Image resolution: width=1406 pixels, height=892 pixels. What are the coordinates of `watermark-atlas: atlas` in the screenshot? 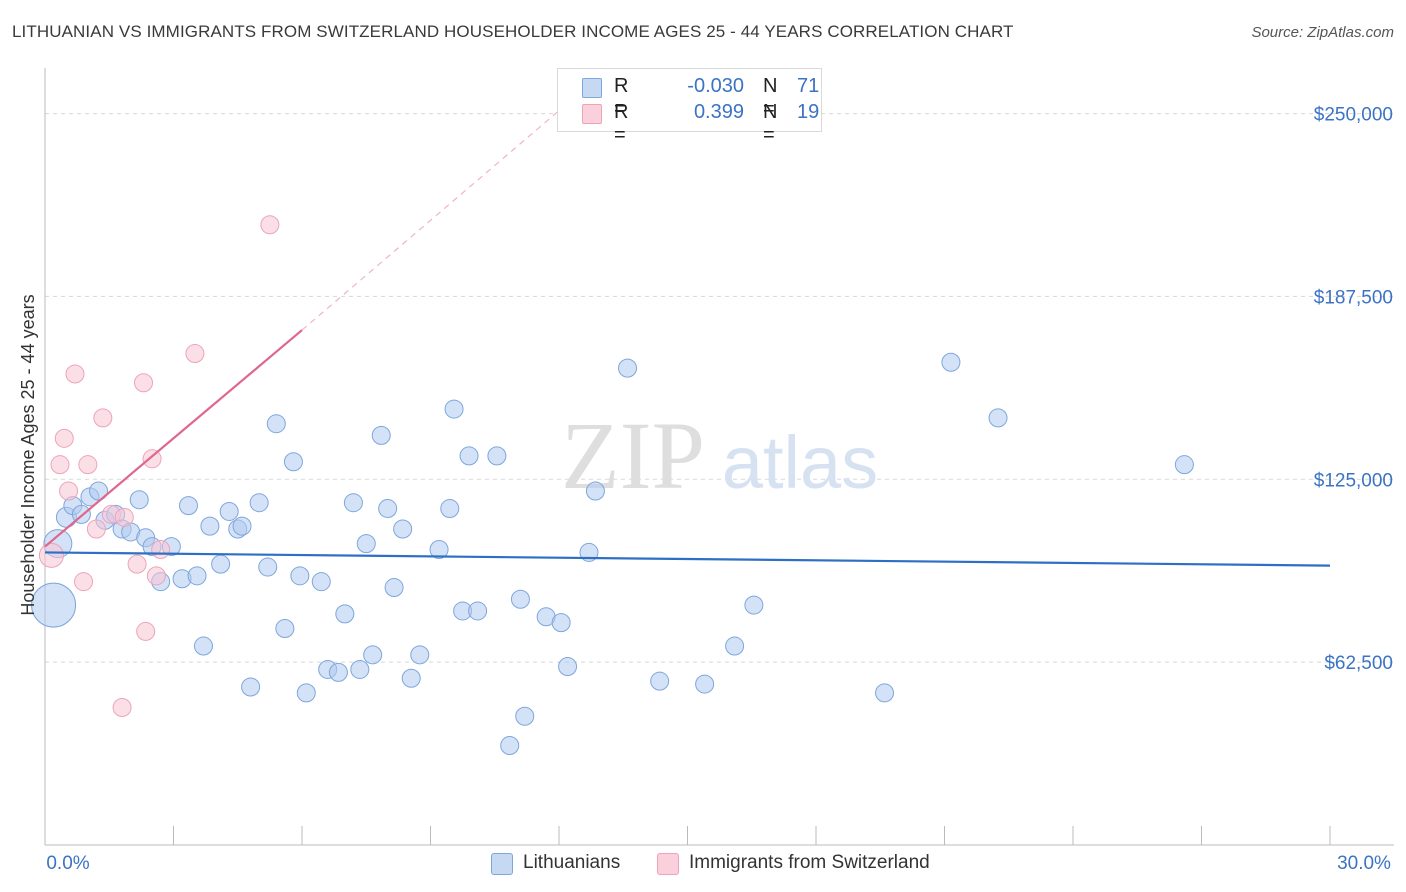 It's located at (800, 462).